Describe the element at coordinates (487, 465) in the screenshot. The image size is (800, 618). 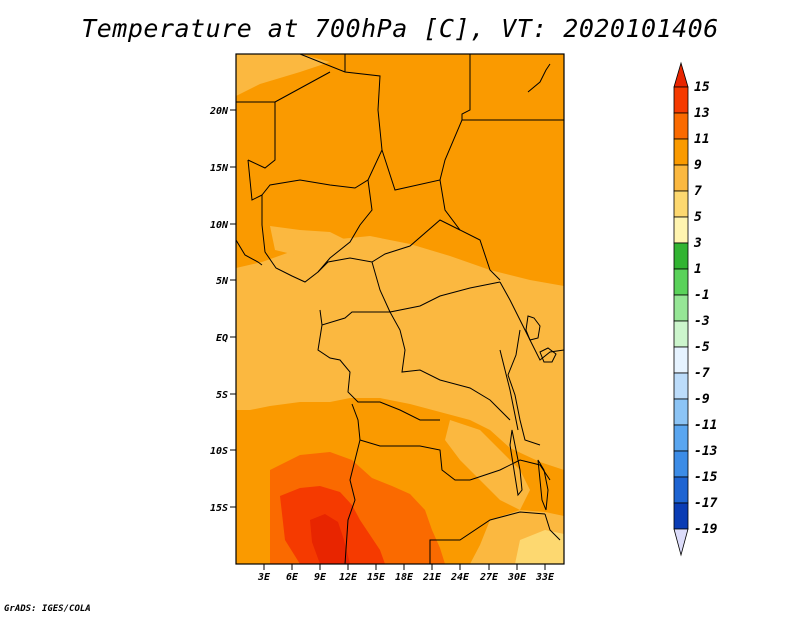
I see `field-7-9-east` at that location.